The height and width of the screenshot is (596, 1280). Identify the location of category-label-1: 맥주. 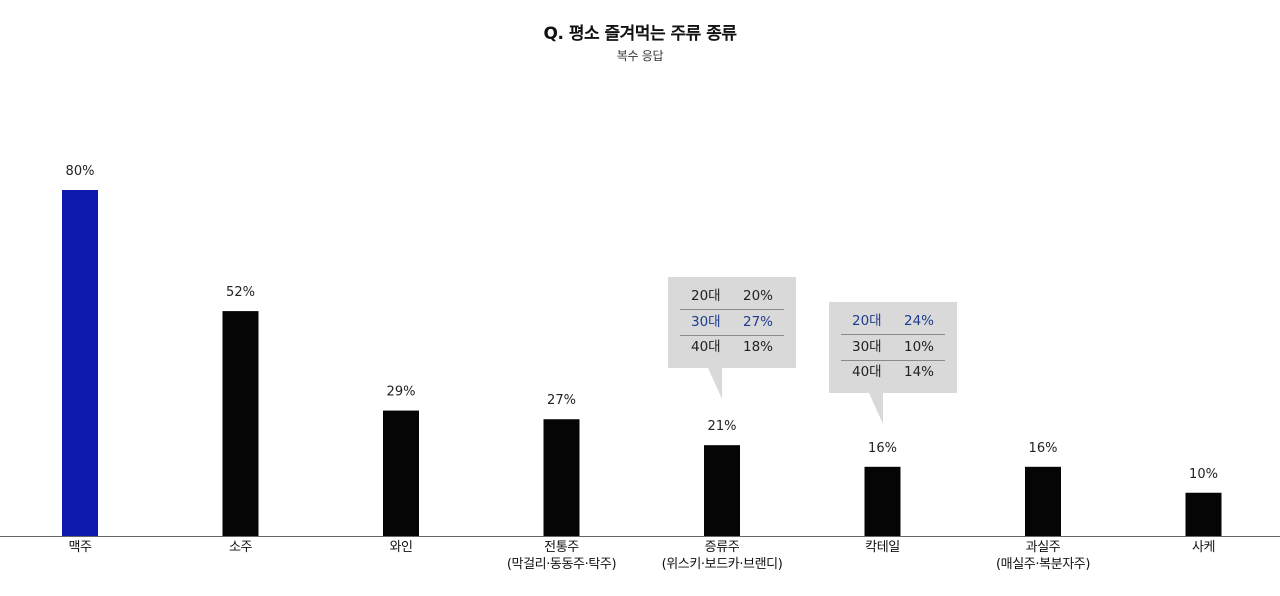
(85, 547).